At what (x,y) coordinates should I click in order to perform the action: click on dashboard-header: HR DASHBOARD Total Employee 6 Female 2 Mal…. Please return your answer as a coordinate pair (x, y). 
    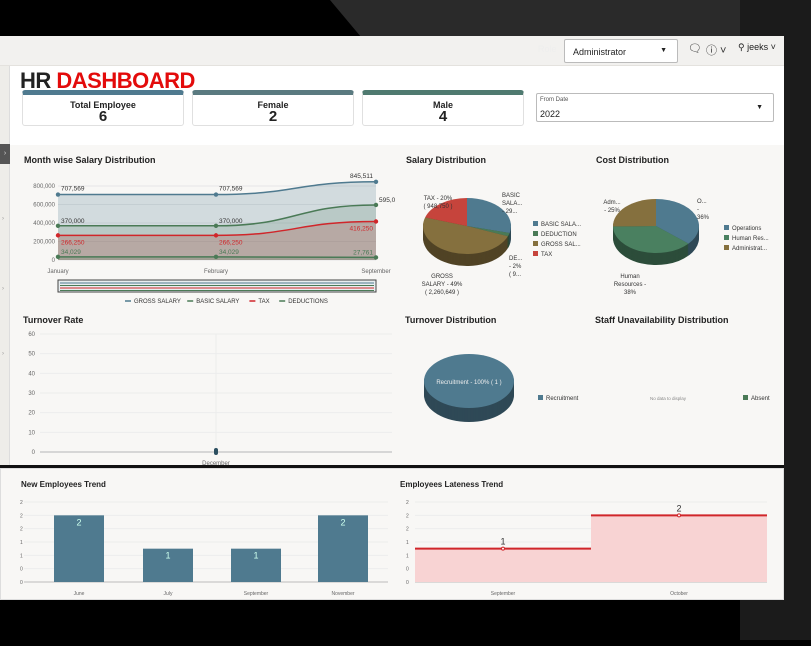
    Looking at the image, I should click on (397, 105).